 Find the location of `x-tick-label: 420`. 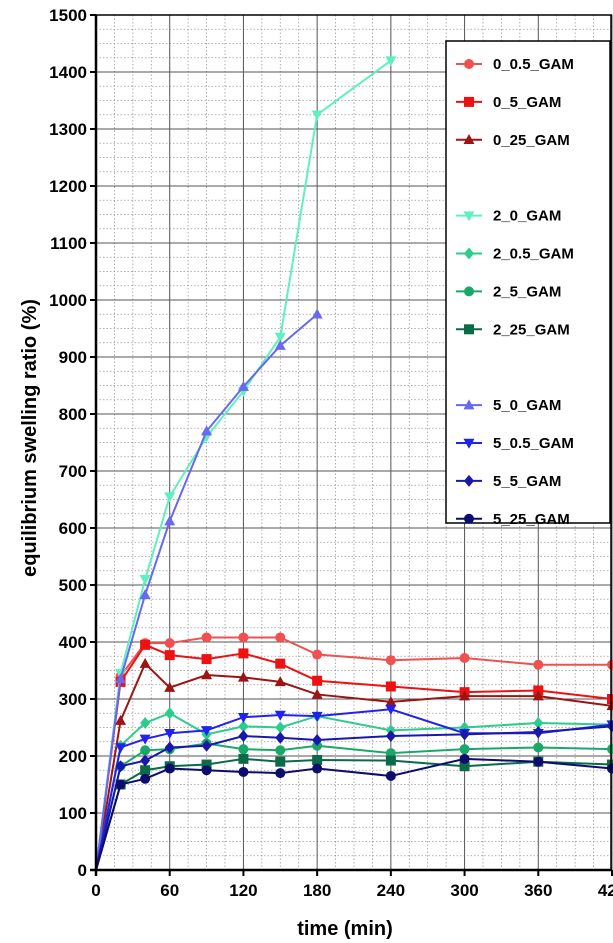

x-tick-label: 420 is located at coordinates (605, 890).